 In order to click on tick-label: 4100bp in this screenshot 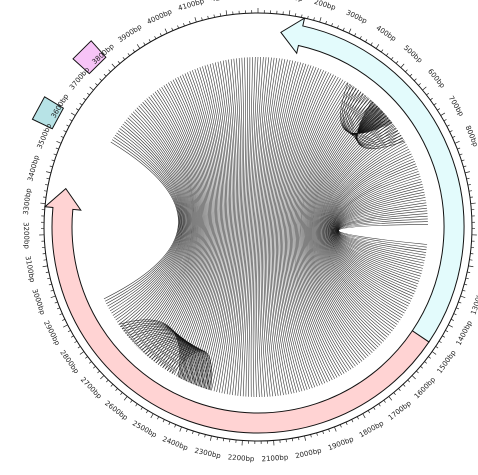, I will do `click(191, 6)`.